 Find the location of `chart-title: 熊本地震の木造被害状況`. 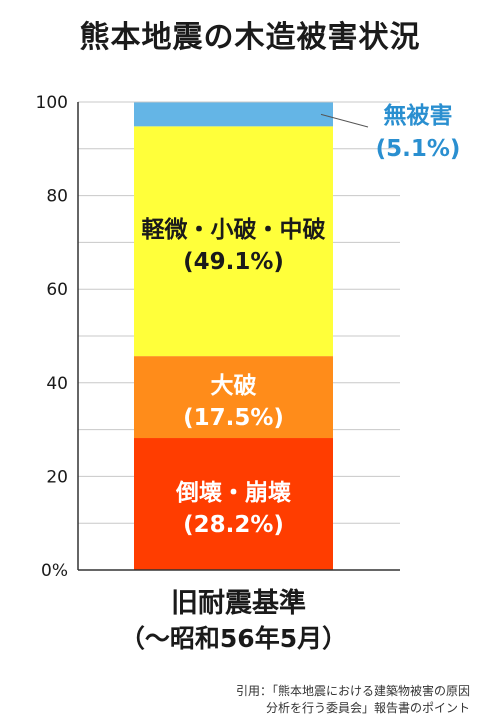

chart-title: 熊本地震の木造被害状況 is located at coordinates (250, 37).